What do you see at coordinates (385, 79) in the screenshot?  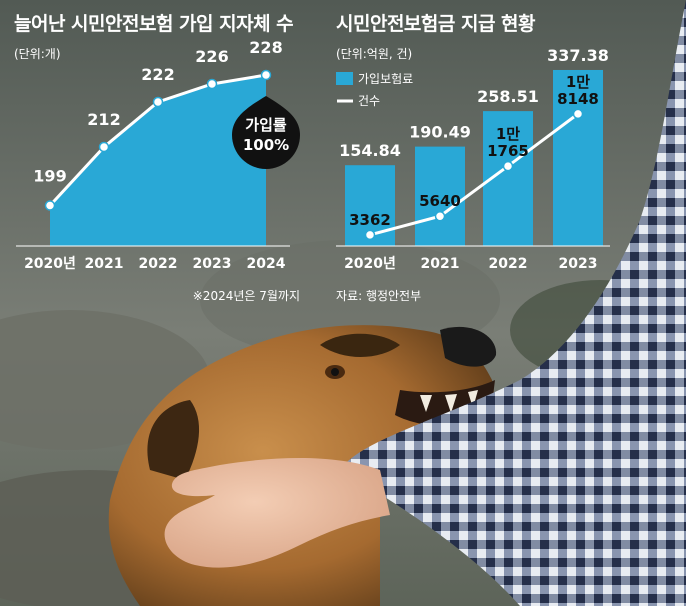 I see `legend-bar-label: 가입보험료` at bounding box center [385, 79].